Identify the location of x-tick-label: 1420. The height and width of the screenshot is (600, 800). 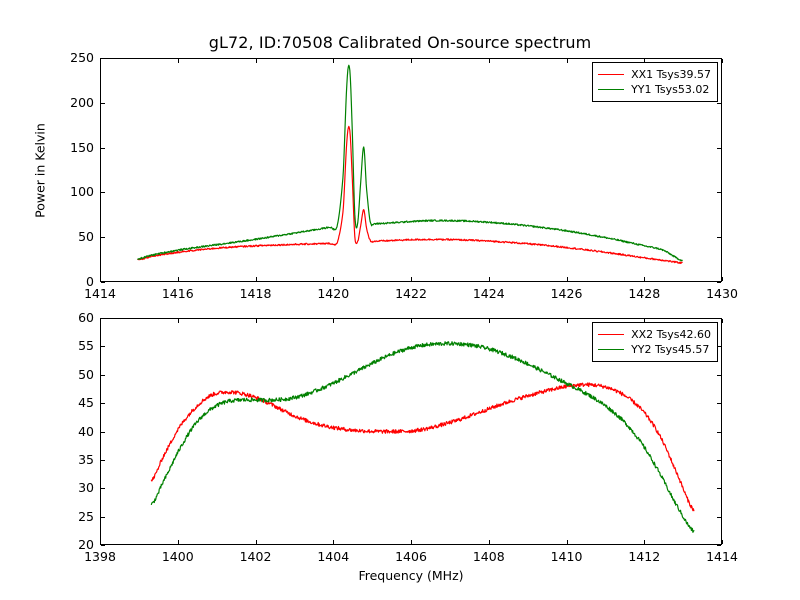
(333, 293).